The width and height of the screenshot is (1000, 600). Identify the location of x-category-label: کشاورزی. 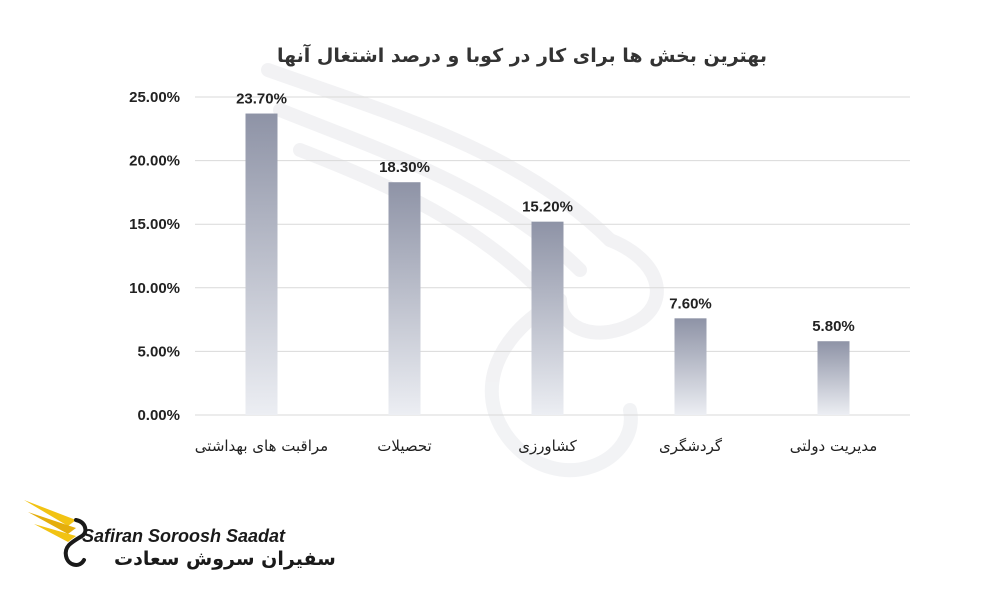
(547, 446).